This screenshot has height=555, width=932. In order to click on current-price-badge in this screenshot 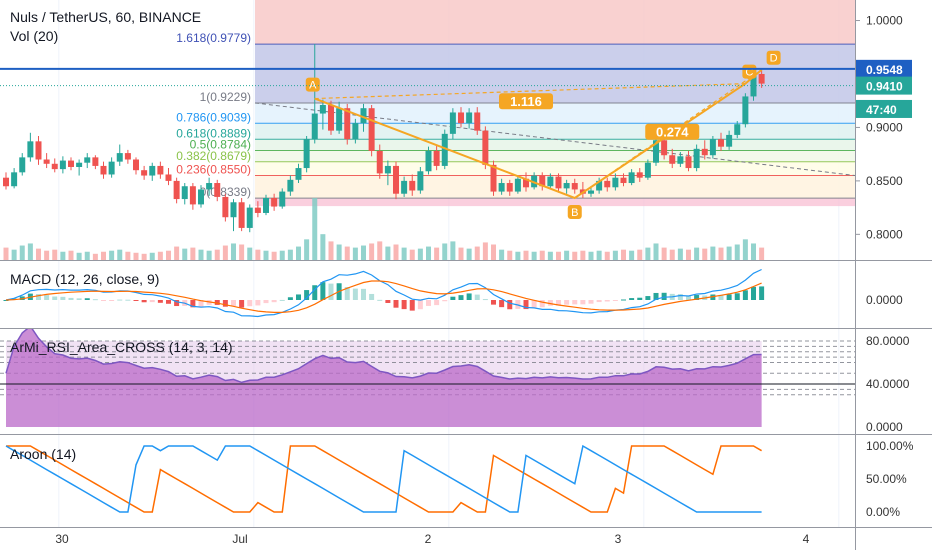, I will do `click(884, 108)`.